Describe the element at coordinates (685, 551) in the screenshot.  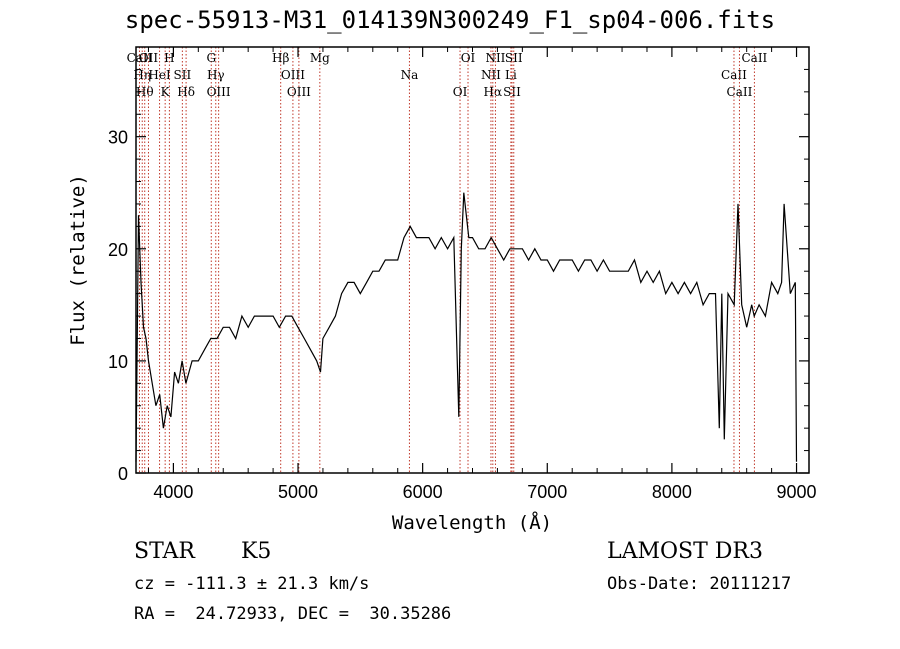
I see `survey-name: LAMOST DR3` at that location.